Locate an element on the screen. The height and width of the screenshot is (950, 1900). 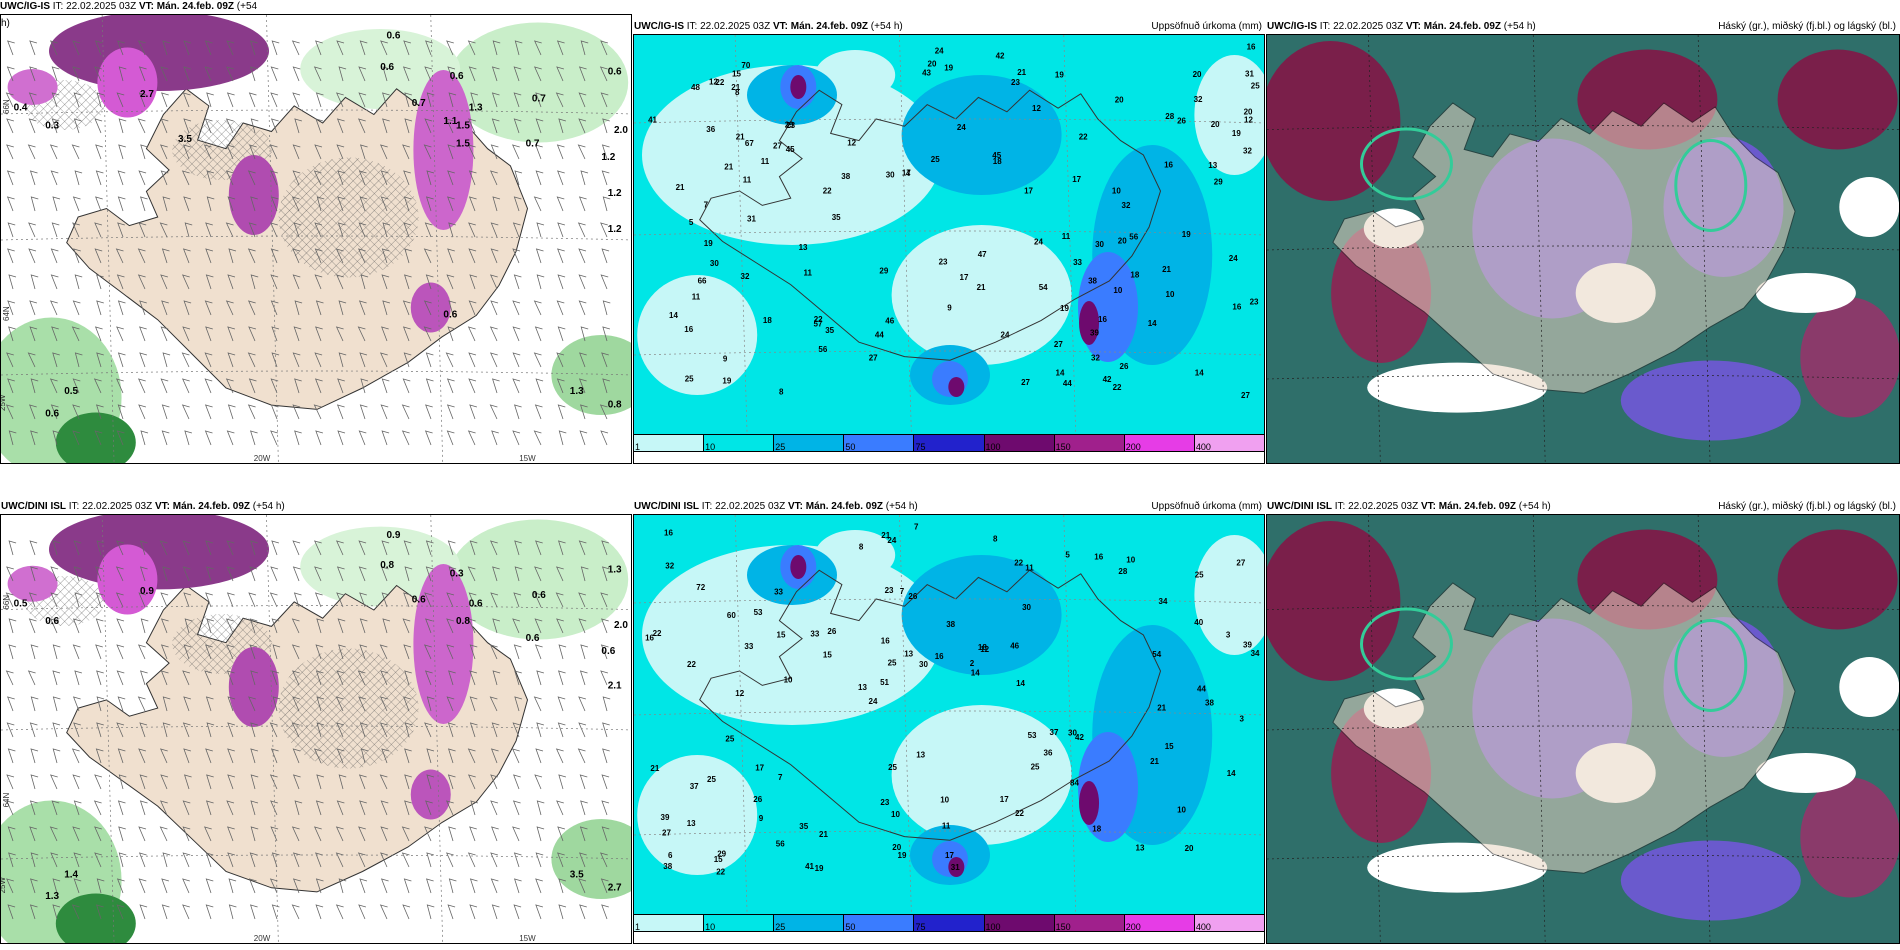
colorbar-segment: 25 is located at coordinates (809, 443).